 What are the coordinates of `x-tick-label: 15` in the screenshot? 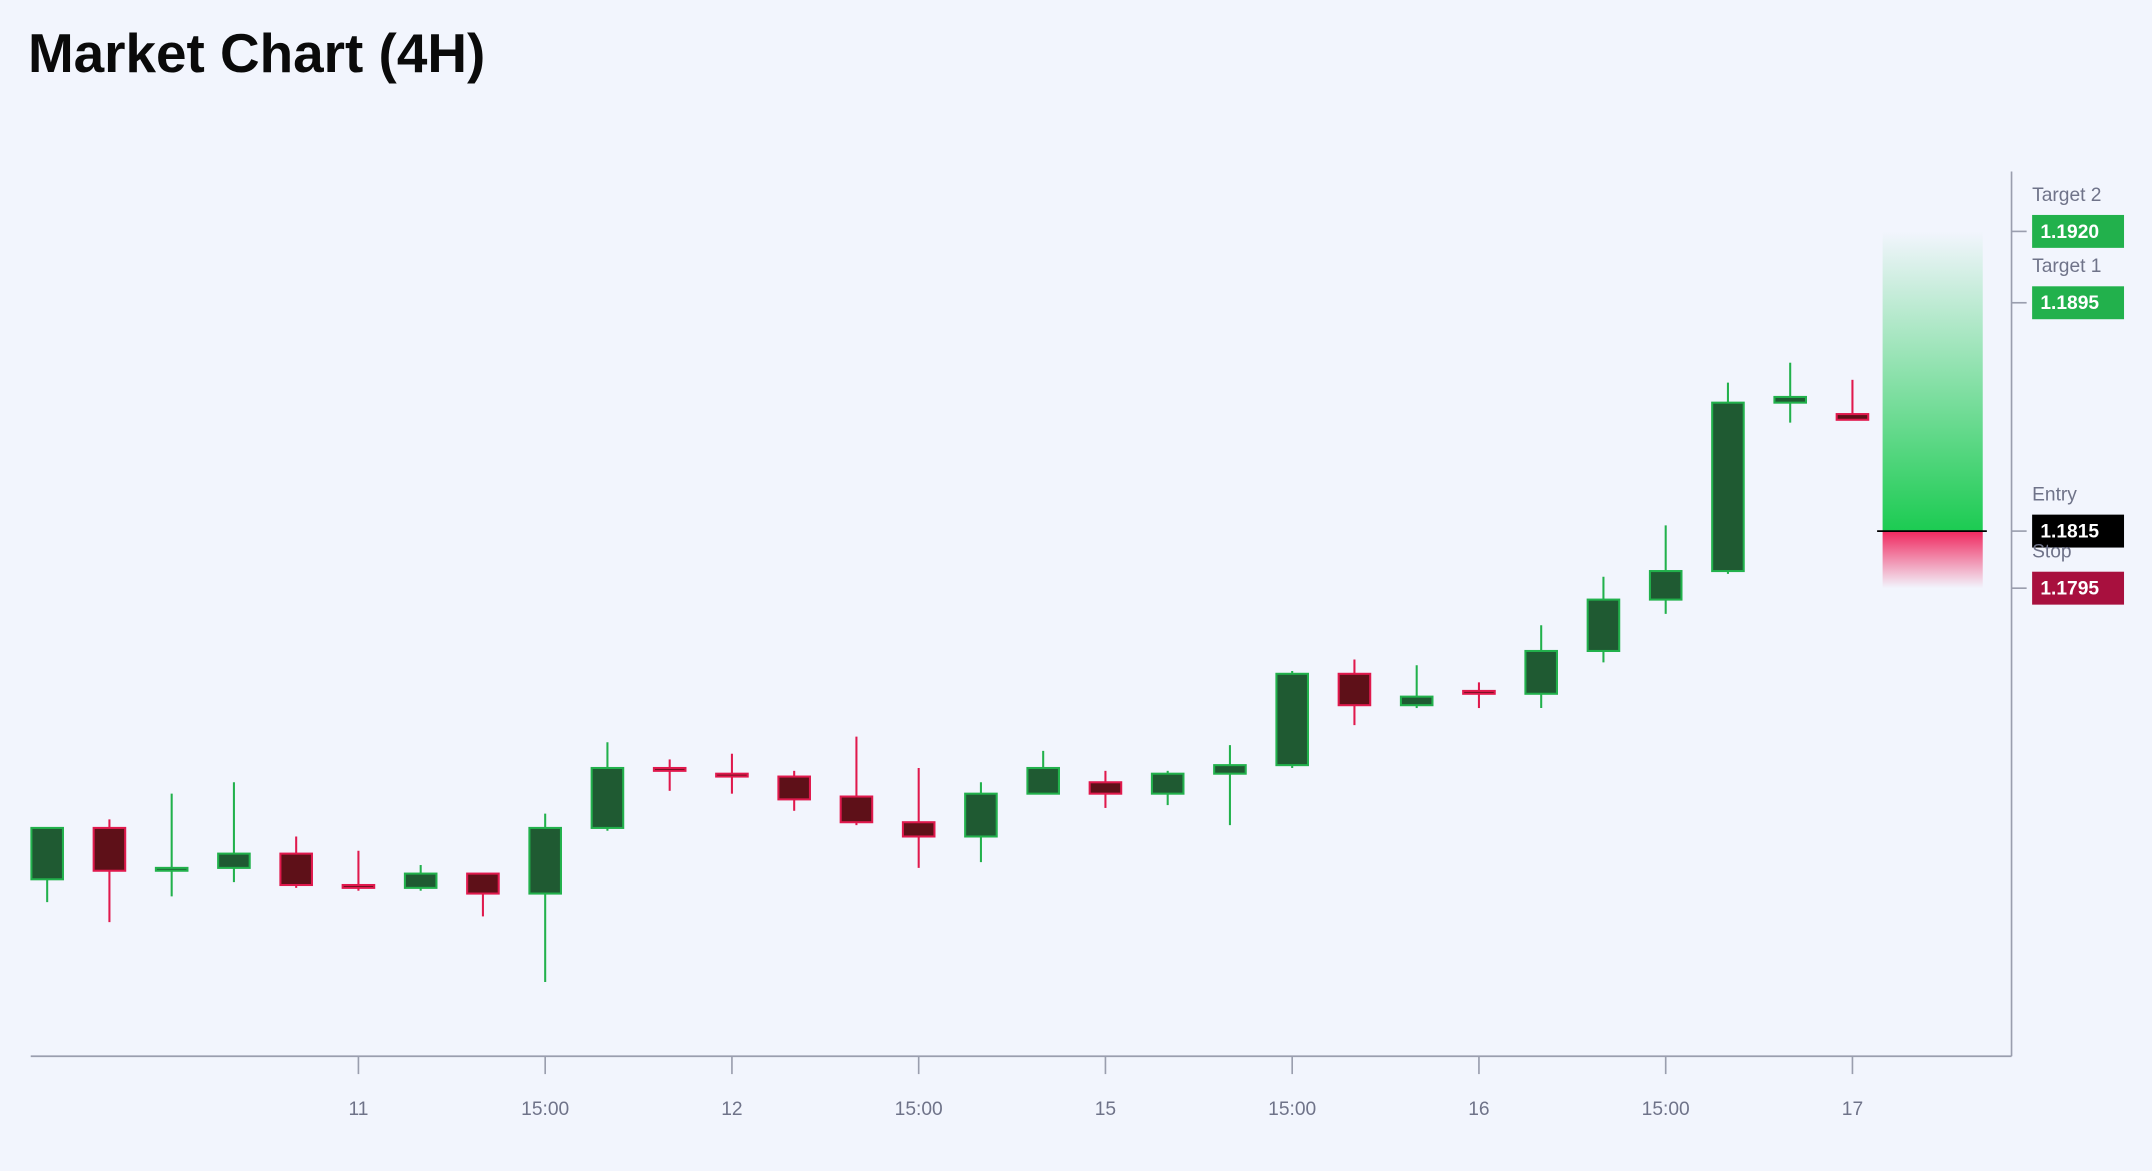 It's located at (1105, 1109).